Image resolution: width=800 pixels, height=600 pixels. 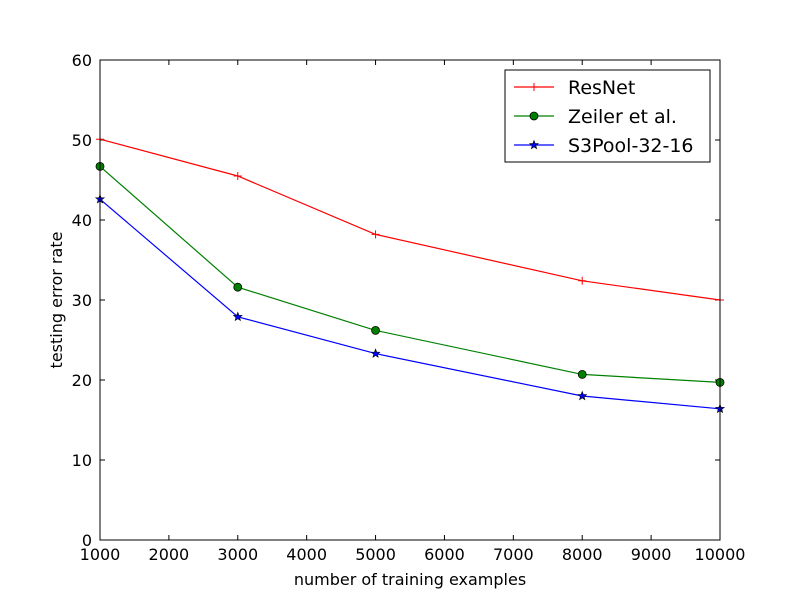 I want to click on y-tick-label: 10, so click(x=82, y=460).